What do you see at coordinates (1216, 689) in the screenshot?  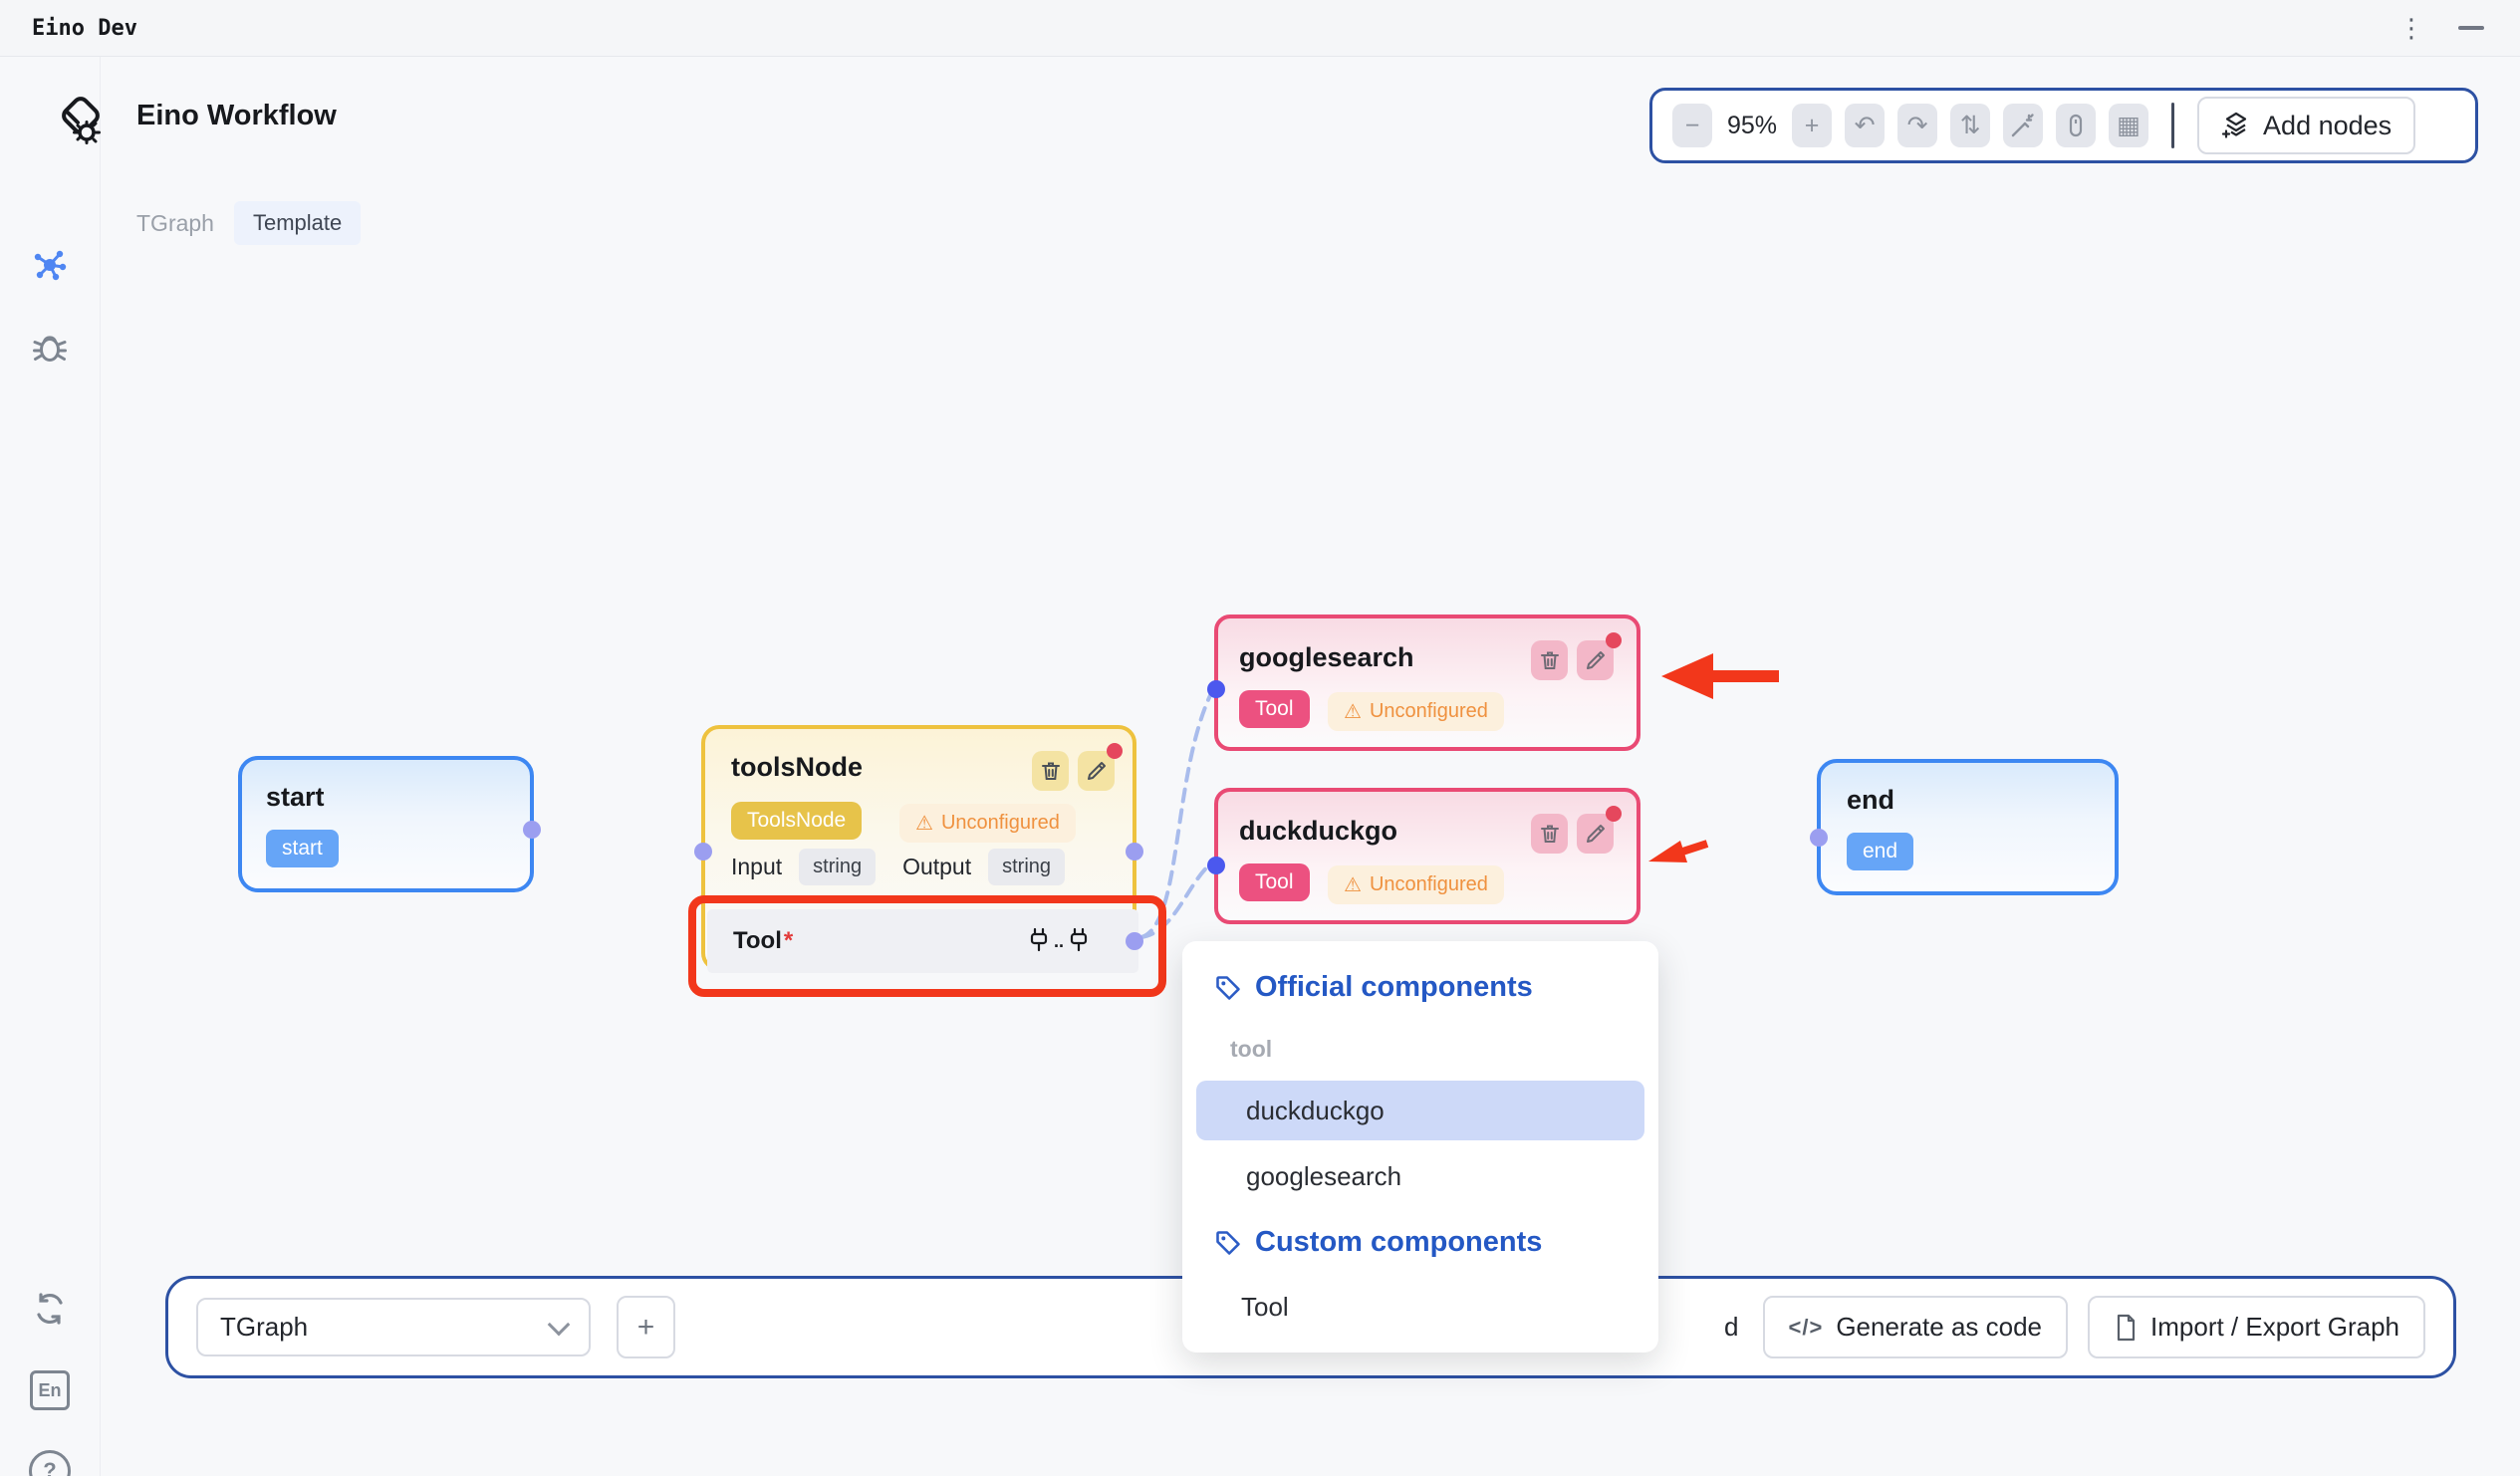 I see `port-googlesearch-input` at bounding box center [1216, 689].